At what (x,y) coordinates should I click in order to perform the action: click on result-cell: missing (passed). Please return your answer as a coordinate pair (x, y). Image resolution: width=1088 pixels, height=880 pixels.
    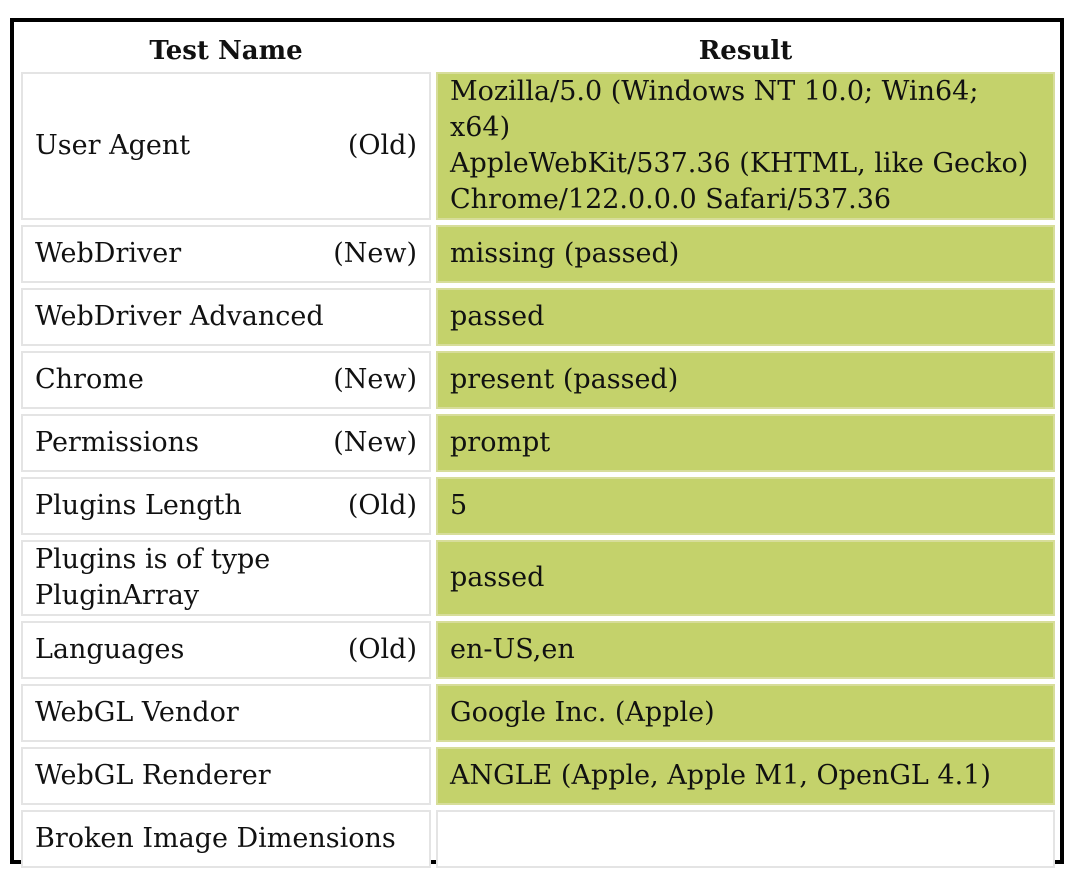
    Looking at the image, I should click on (745, 254).